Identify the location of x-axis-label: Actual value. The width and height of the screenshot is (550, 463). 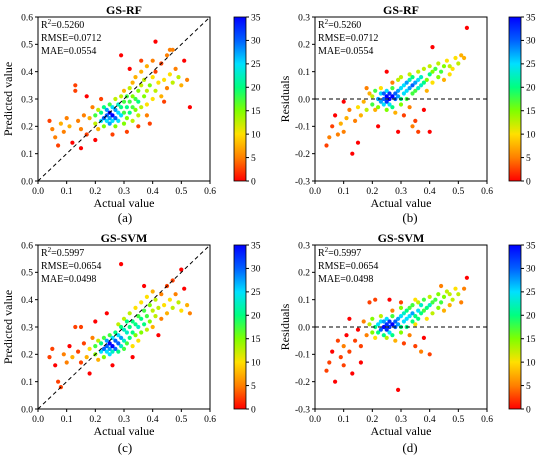
(124, 431).